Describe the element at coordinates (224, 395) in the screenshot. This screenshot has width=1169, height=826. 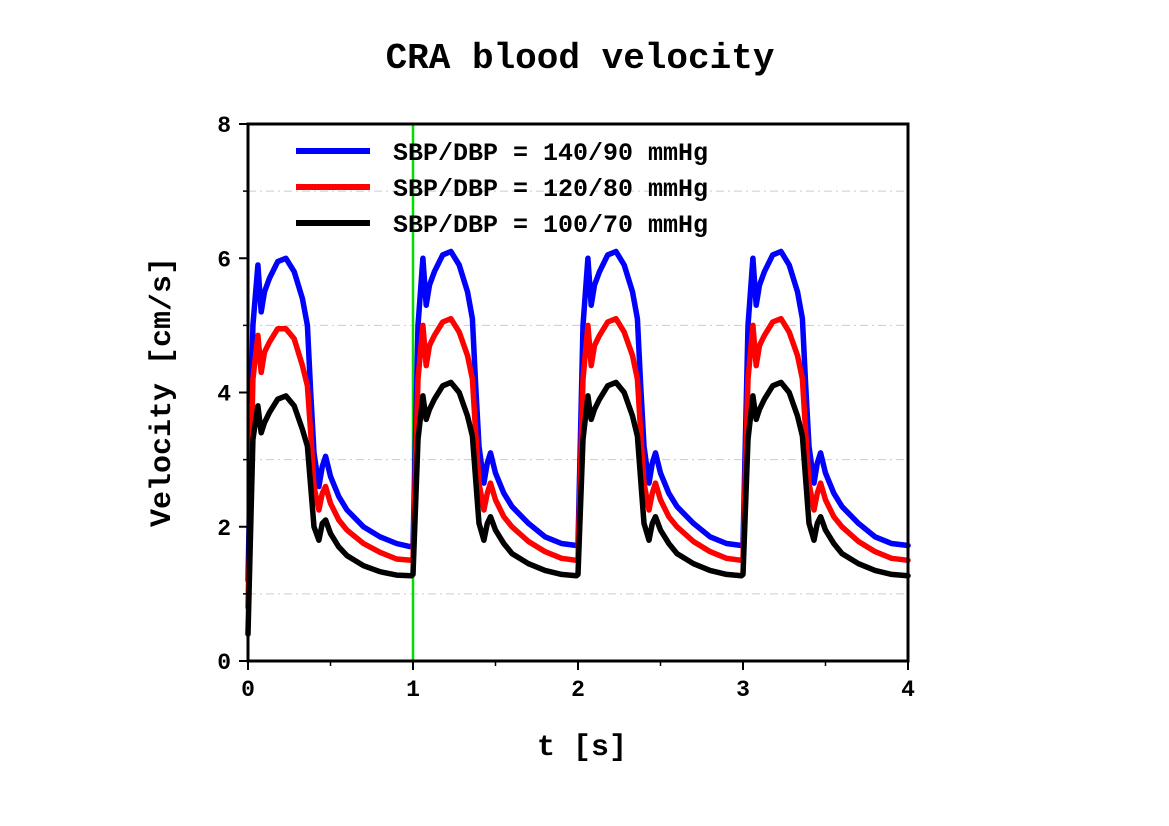
I see `y-tick-label: 4` at that location.